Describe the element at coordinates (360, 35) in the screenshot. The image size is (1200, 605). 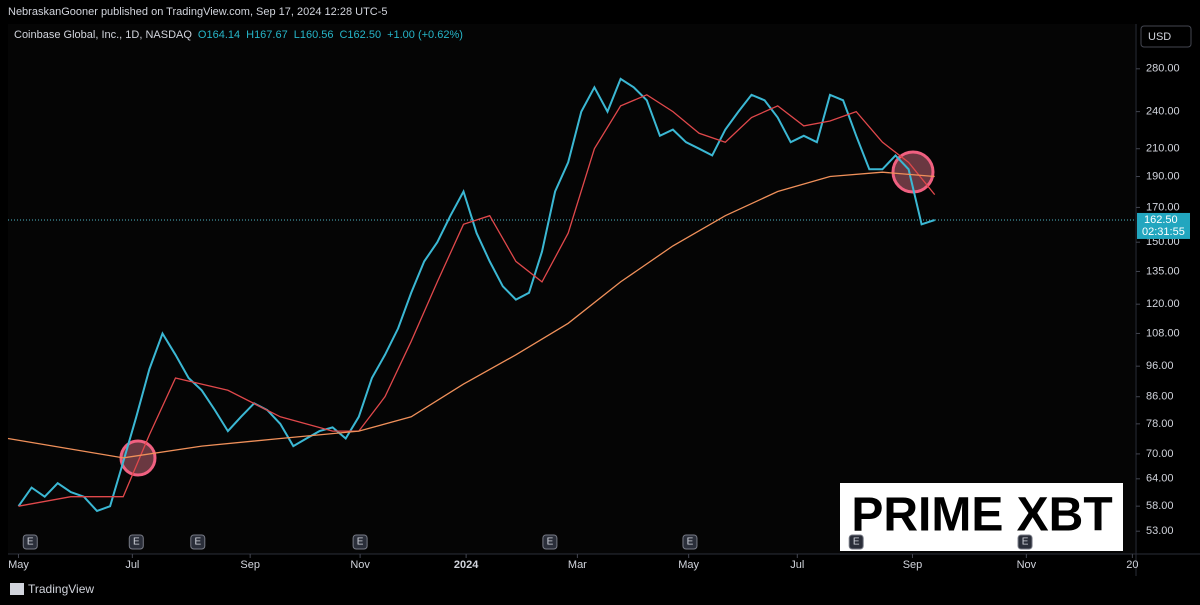
I see `legend-item: C162.50` at that location.